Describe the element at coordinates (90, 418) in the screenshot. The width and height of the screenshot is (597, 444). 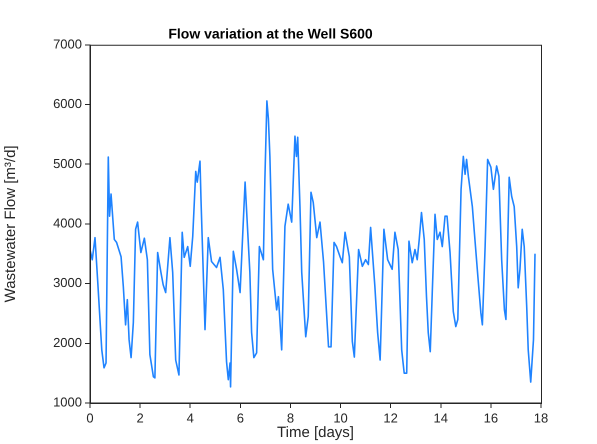
I see `x-tick-label: 0` at that location.